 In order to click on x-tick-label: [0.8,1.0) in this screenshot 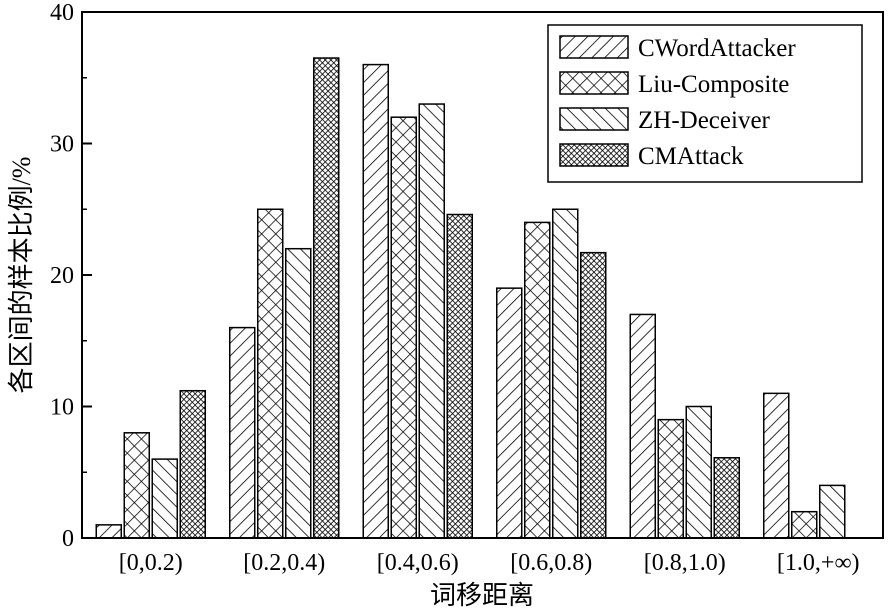, I will do `click(685, 563)`.